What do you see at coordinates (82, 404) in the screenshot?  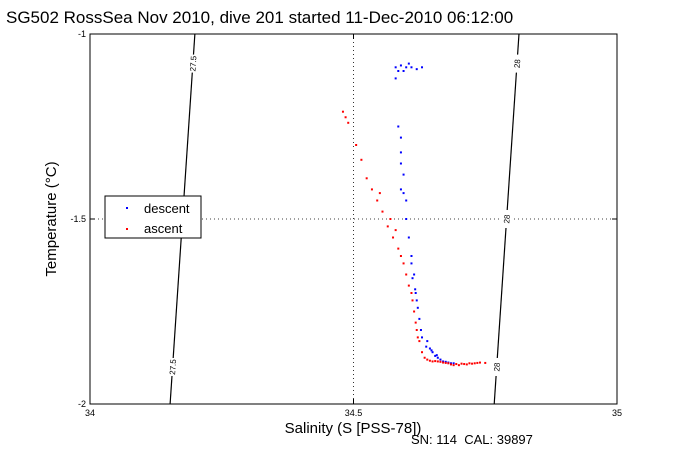 I see `y-tick-label: -2` at bounding box center [82, 404].